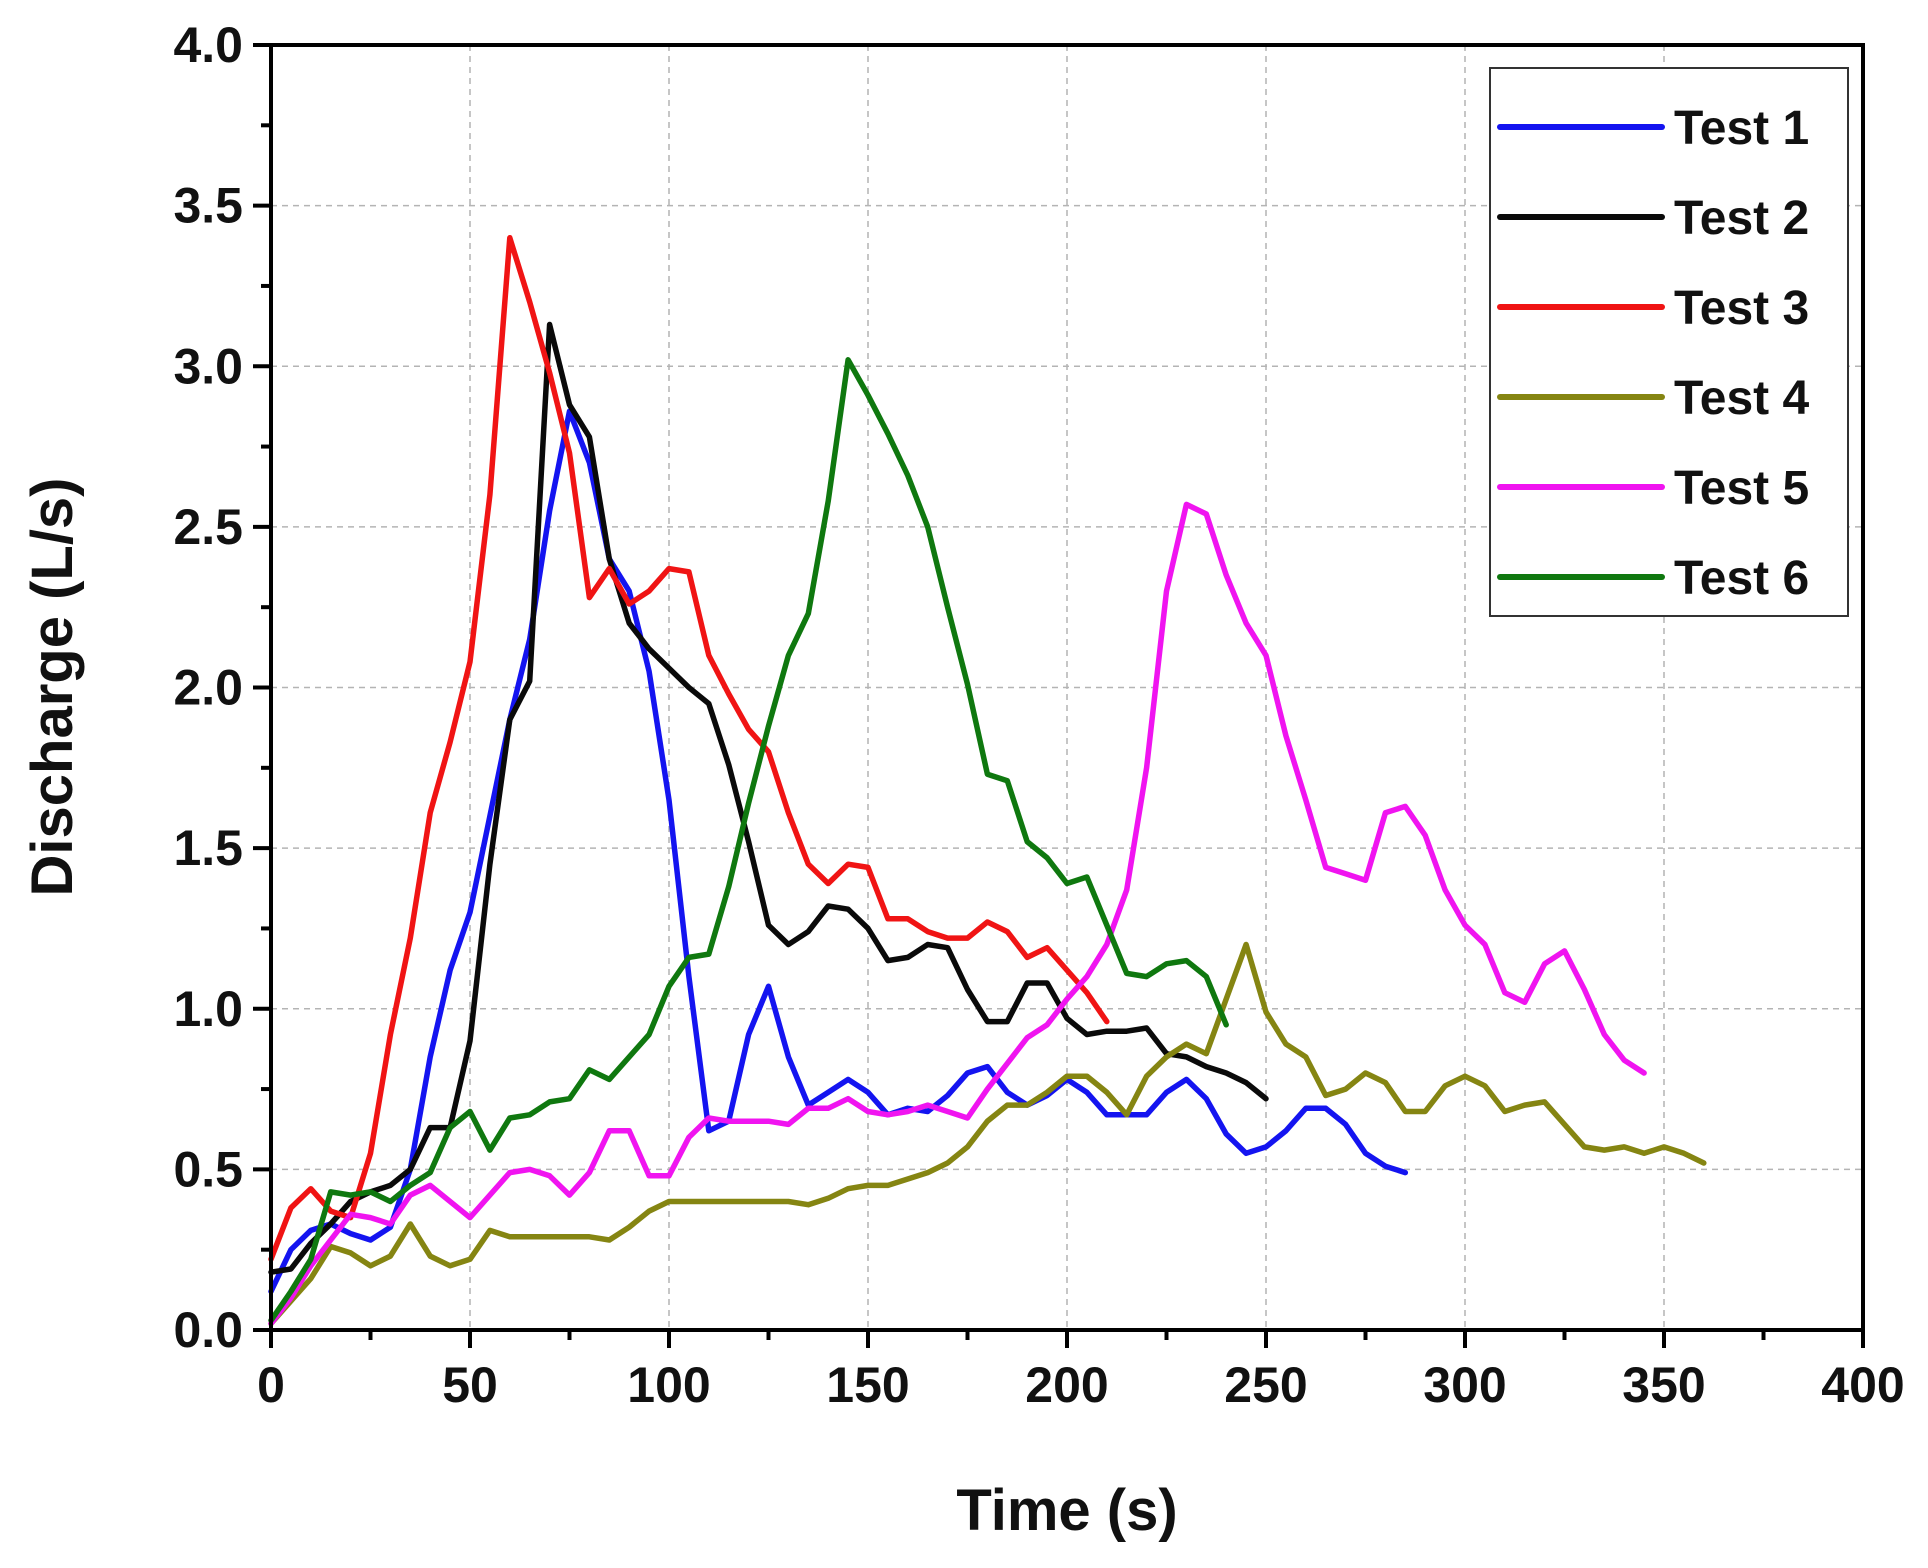  I want to click on y-tick-label: 2.5, so click(208, 527).